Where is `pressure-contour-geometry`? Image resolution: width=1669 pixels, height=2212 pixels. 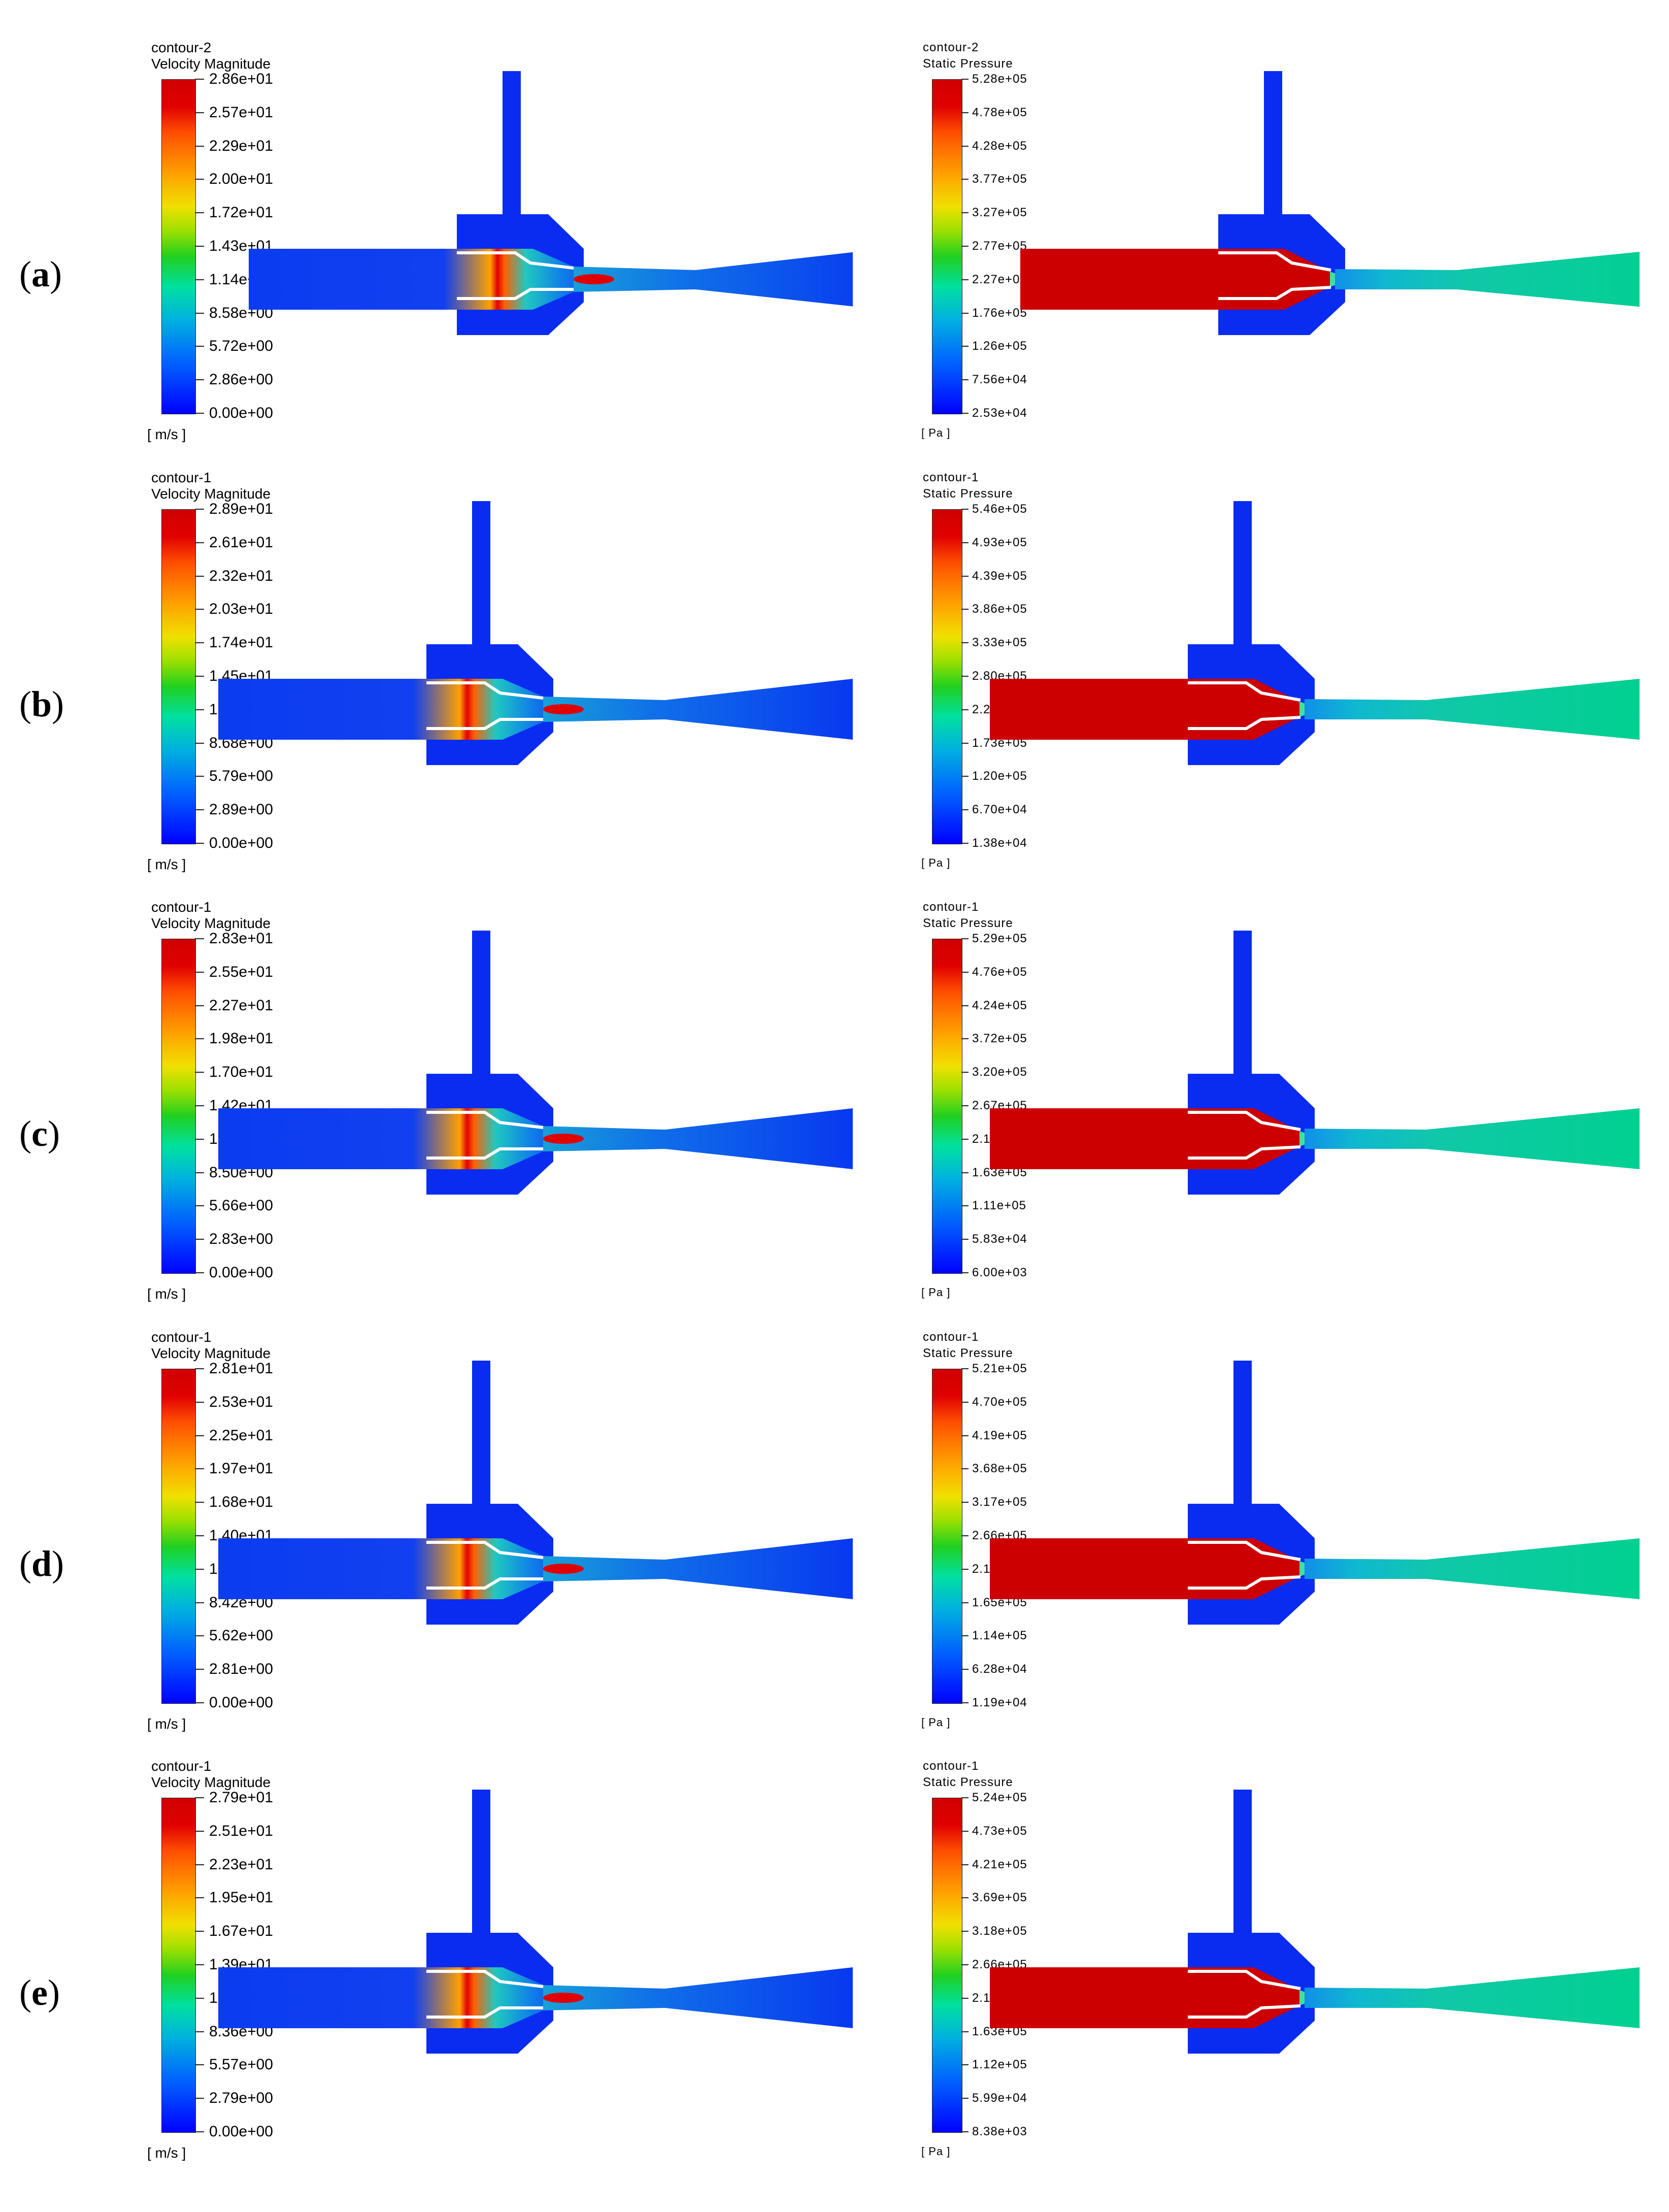
pressure-contour-geometry is located at coordinates (1315, 1493).